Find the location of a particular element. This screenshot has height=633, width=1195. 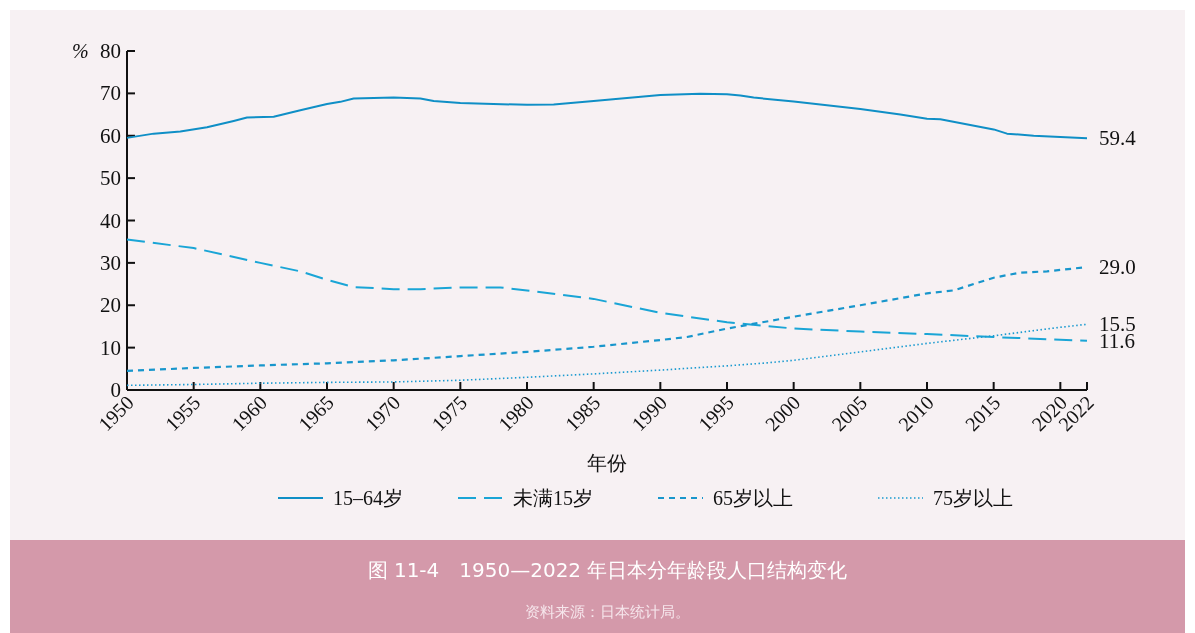

y-axis-title: % is located at coordinates (80, 51).